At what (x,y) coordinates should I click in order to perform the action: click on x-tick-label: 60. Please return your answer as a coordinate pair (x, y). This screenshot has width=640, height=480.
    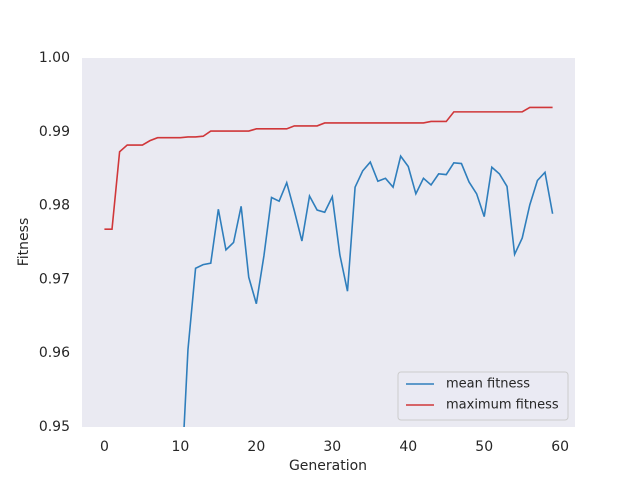
    Looking at the image, I should click on (560, 447).